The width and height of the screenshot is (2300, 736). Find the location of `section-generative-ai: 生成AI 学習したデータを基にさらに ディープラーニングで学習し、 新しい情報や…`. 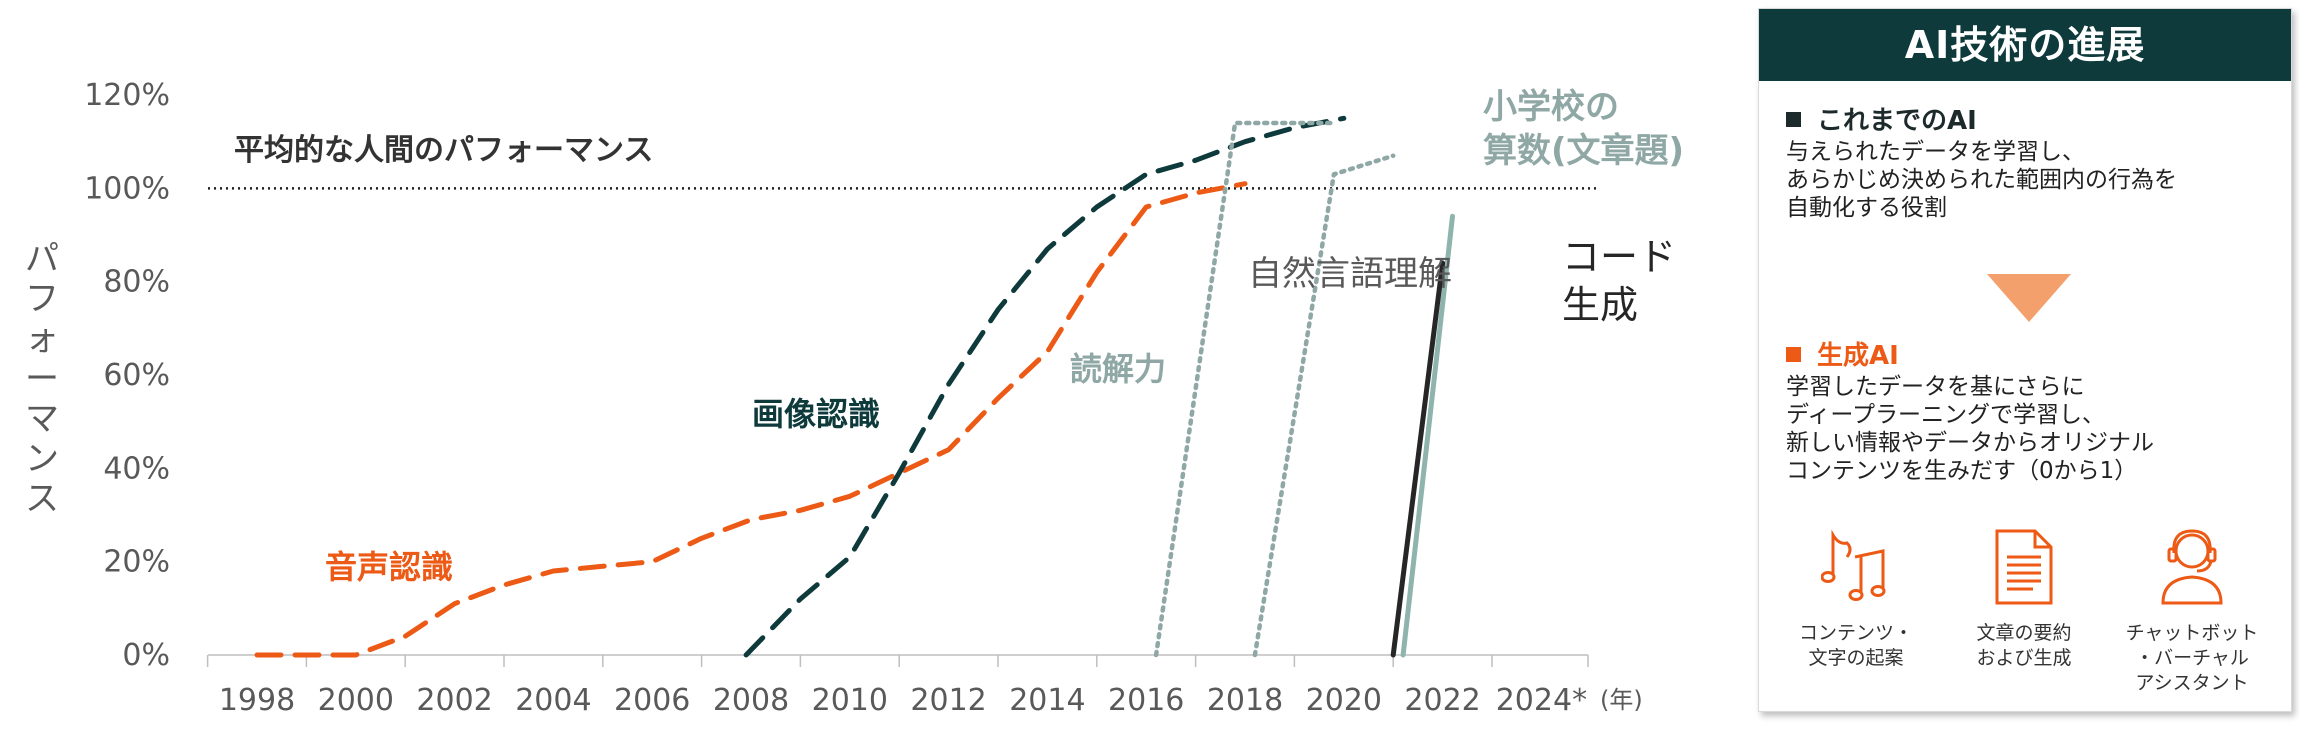

section-generative-ai: 生成AI 学習したデータを基にさらに ディープラーニングで学習し、 新しい情報や… is located at coordinates (2031, 412).